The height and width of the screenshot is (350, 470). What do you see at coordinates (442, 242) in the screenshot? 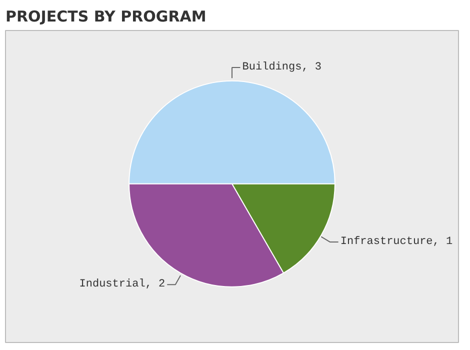
I see `data-label: , 1` at bounding box center [442, 242].